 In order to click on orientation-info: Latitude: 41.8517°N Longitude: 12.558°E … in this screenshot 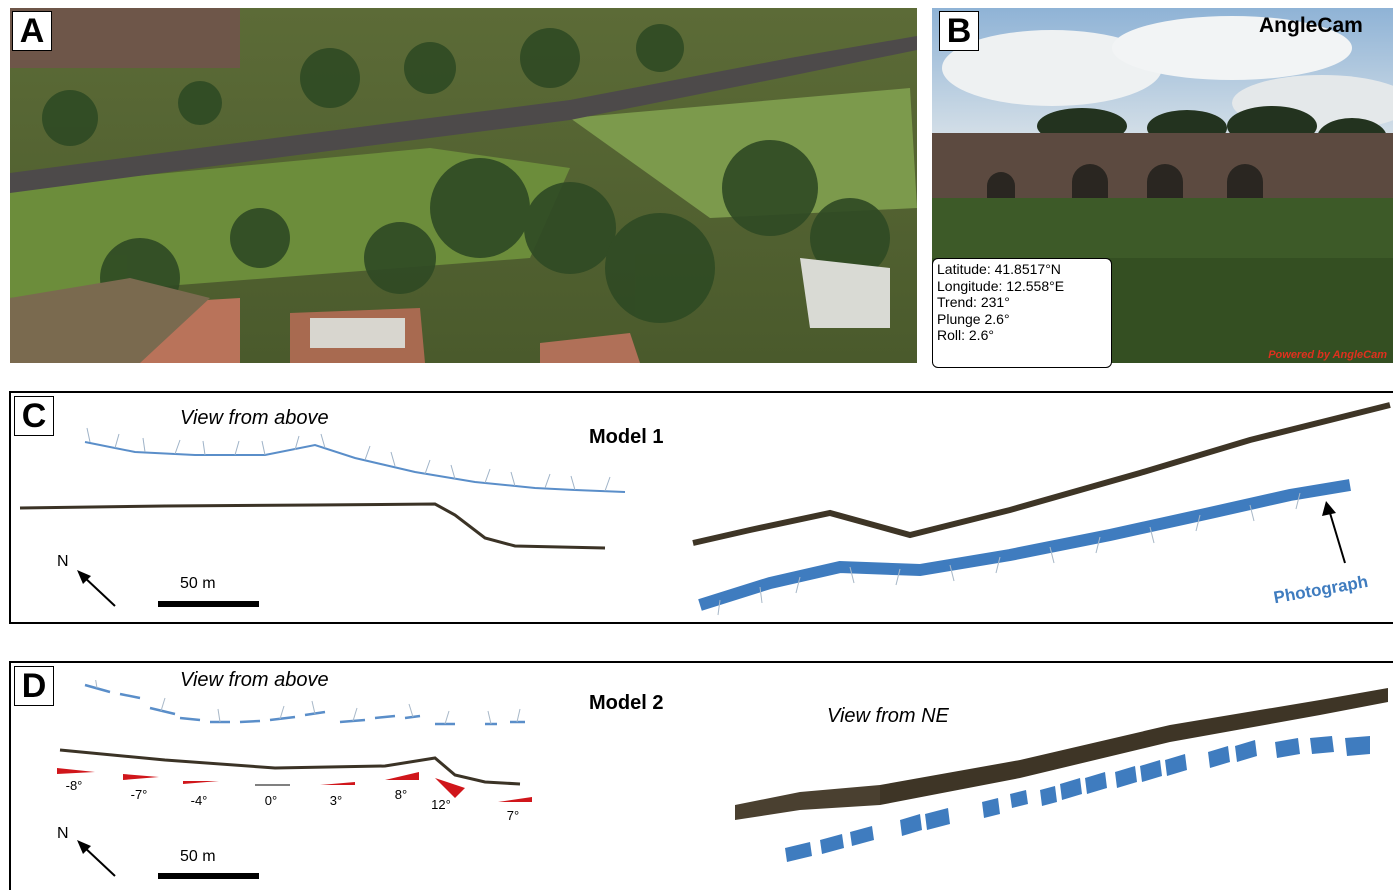, I will do `click(1022, 313)`.